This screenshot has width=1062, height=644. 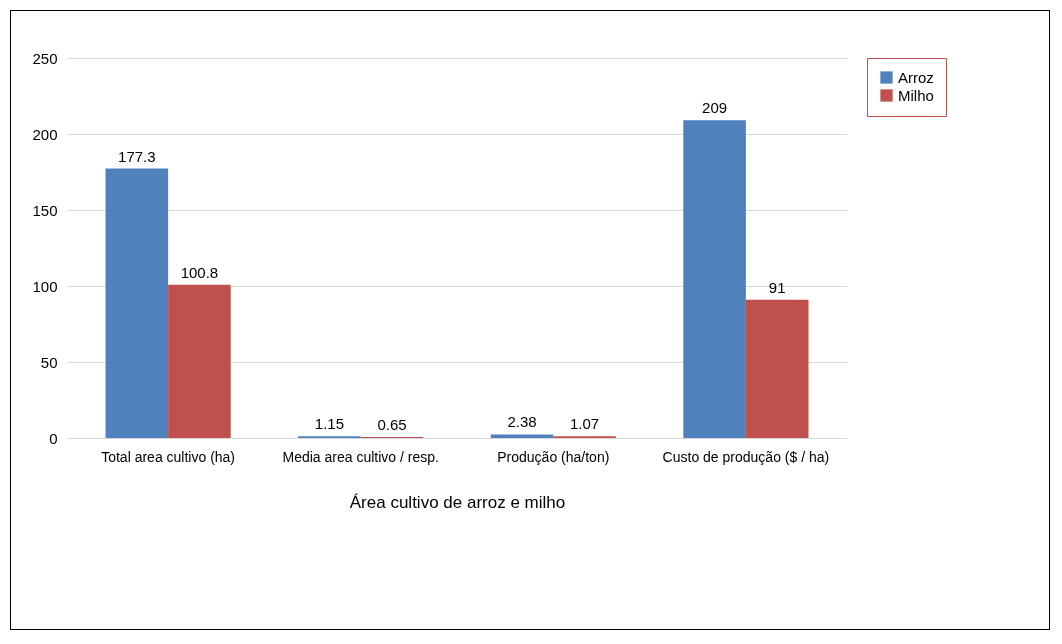 I want to click on x-tick-label: Media area cultivo / resp., so click(x=360, y=456).